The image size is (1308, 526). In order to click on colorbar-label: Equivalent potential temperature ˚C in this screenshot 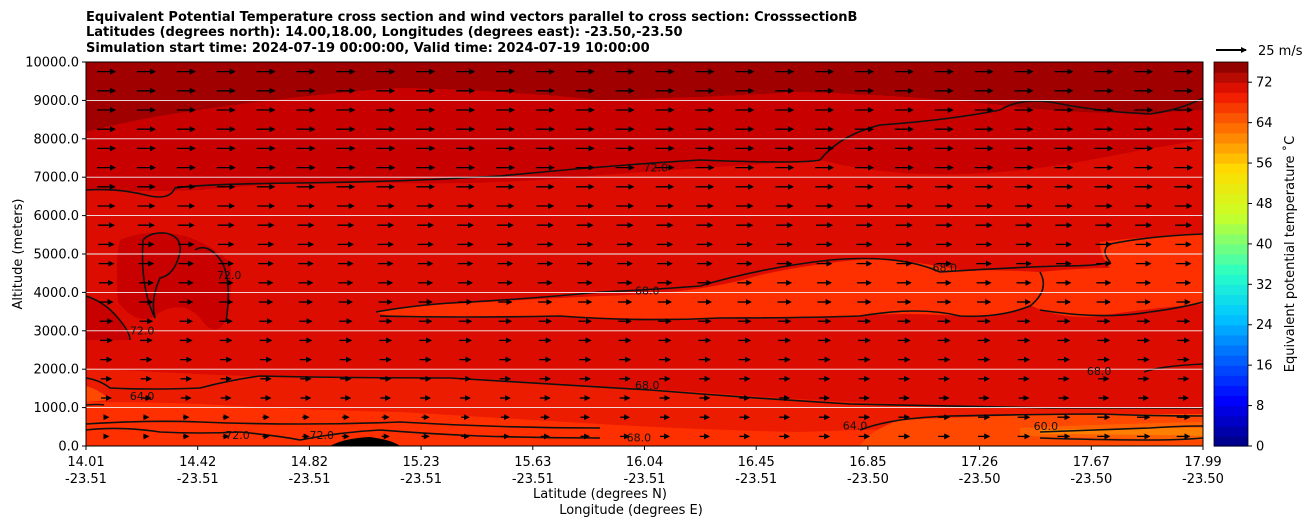, I will do `click(1290, 254)`.